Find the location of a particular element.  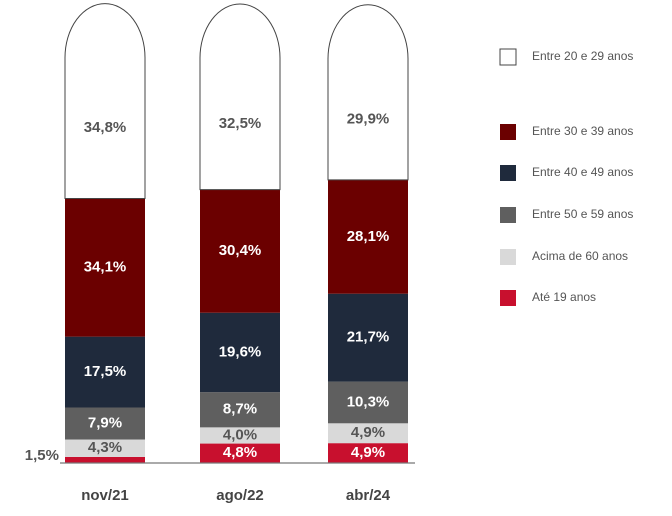

x-tick-label: ago/22 is located at coordinates (240, 495).